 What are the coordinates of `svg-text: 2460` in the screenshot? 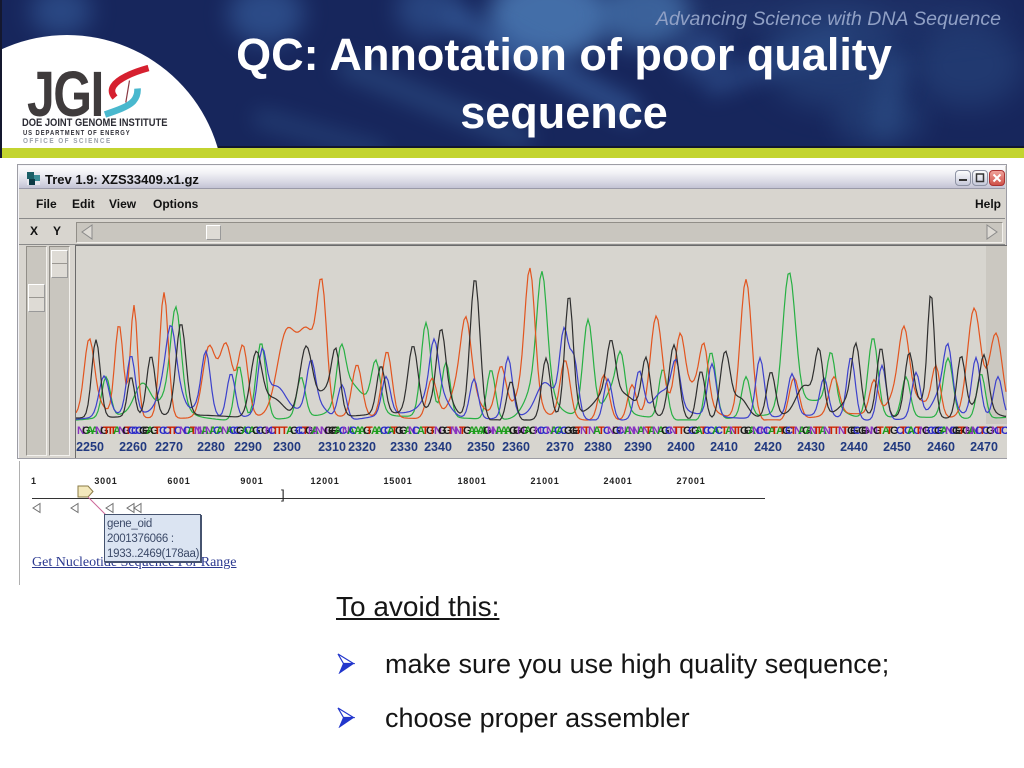 It's located at (941, 447).